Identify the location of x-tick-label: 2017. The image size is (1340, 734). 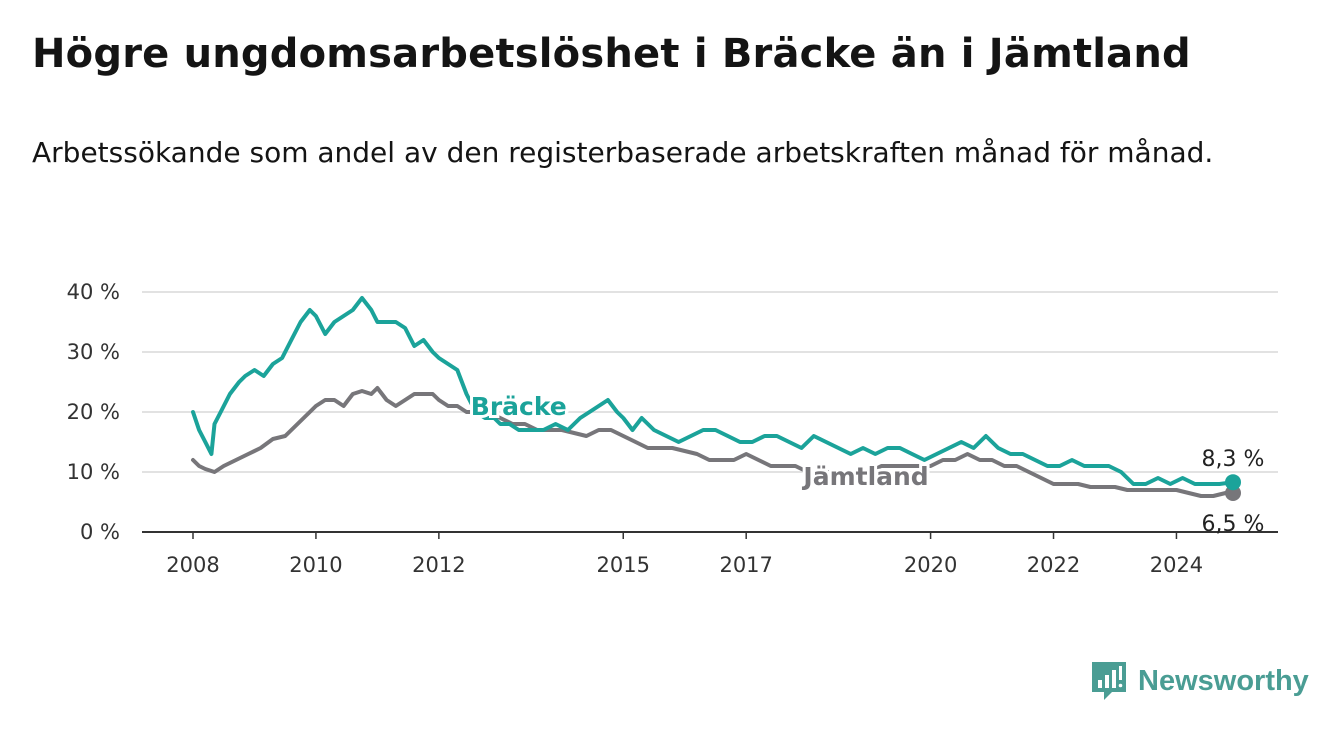
(745, 565).